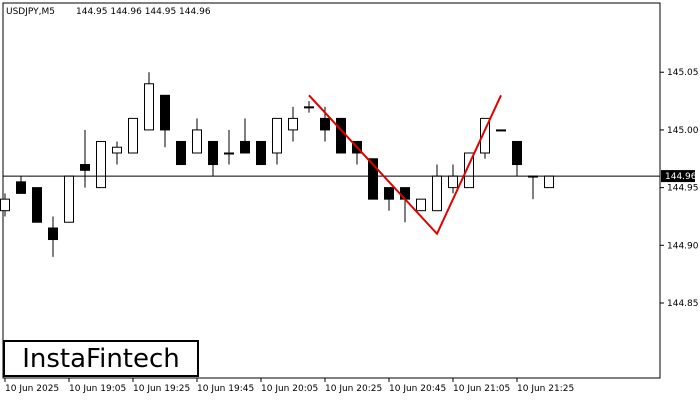  Describe the element at coordinates (417, 389) in the screenshot. I see `x-tick-label: 10 Jun 20:45` at that location.